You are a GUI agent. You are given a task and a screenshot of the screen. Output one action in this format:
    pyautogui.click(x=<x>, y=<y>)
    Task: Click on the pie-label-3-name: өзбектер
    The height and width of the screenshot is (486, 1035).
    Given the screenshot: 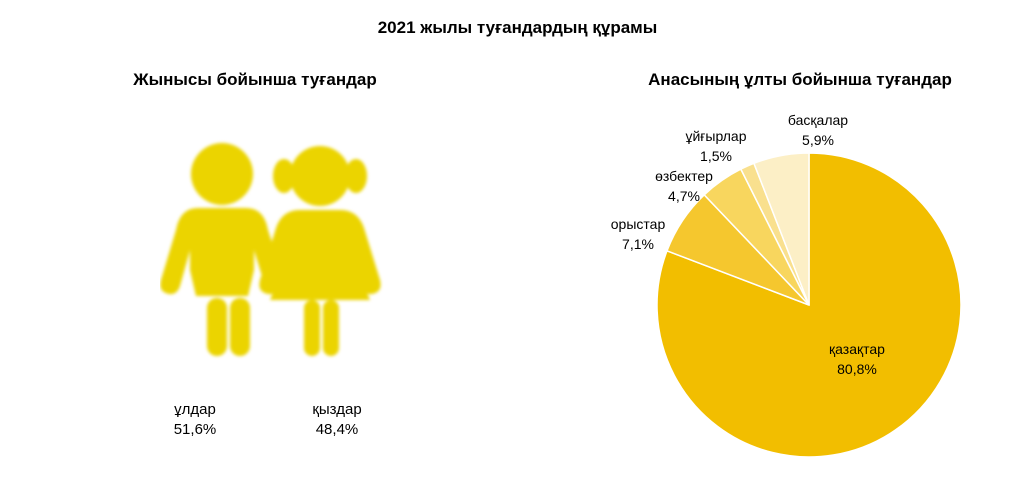 What is the action you would take?
    pyautogui.click(x=684, y=176)
    